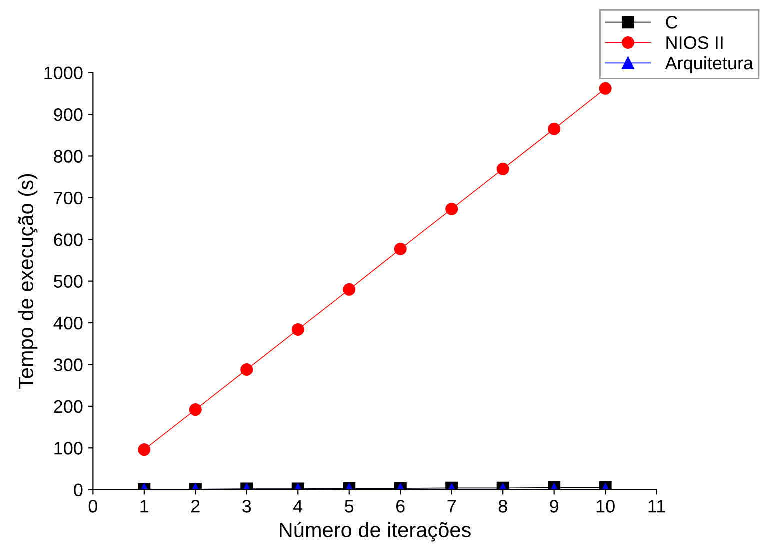  I want to click on y-tick-label: 0, so click(78, 490).